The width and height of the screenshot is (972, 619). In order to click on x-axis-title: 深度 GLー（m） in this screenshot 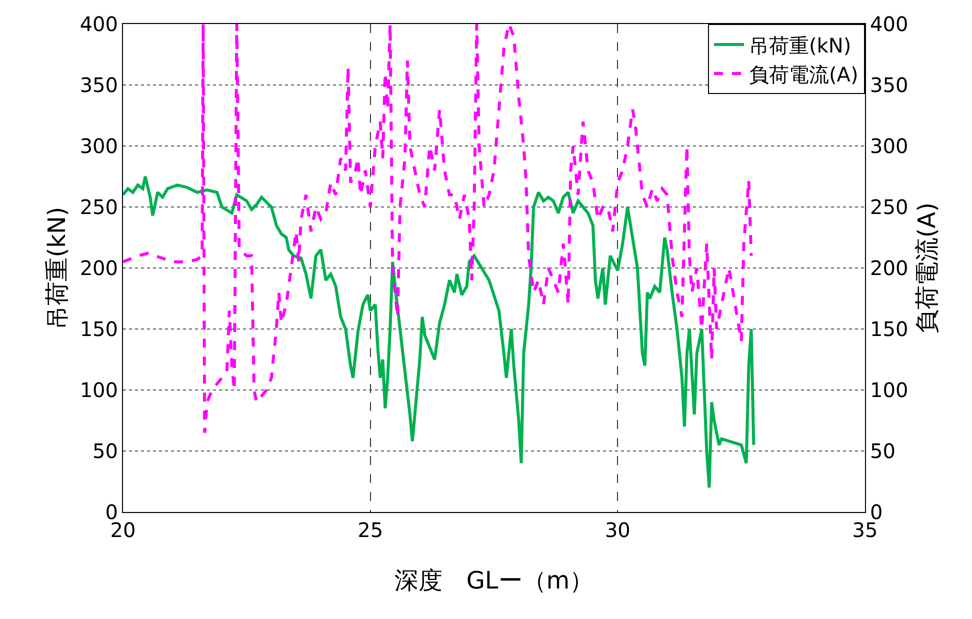, I will do `click(494, 580)`.